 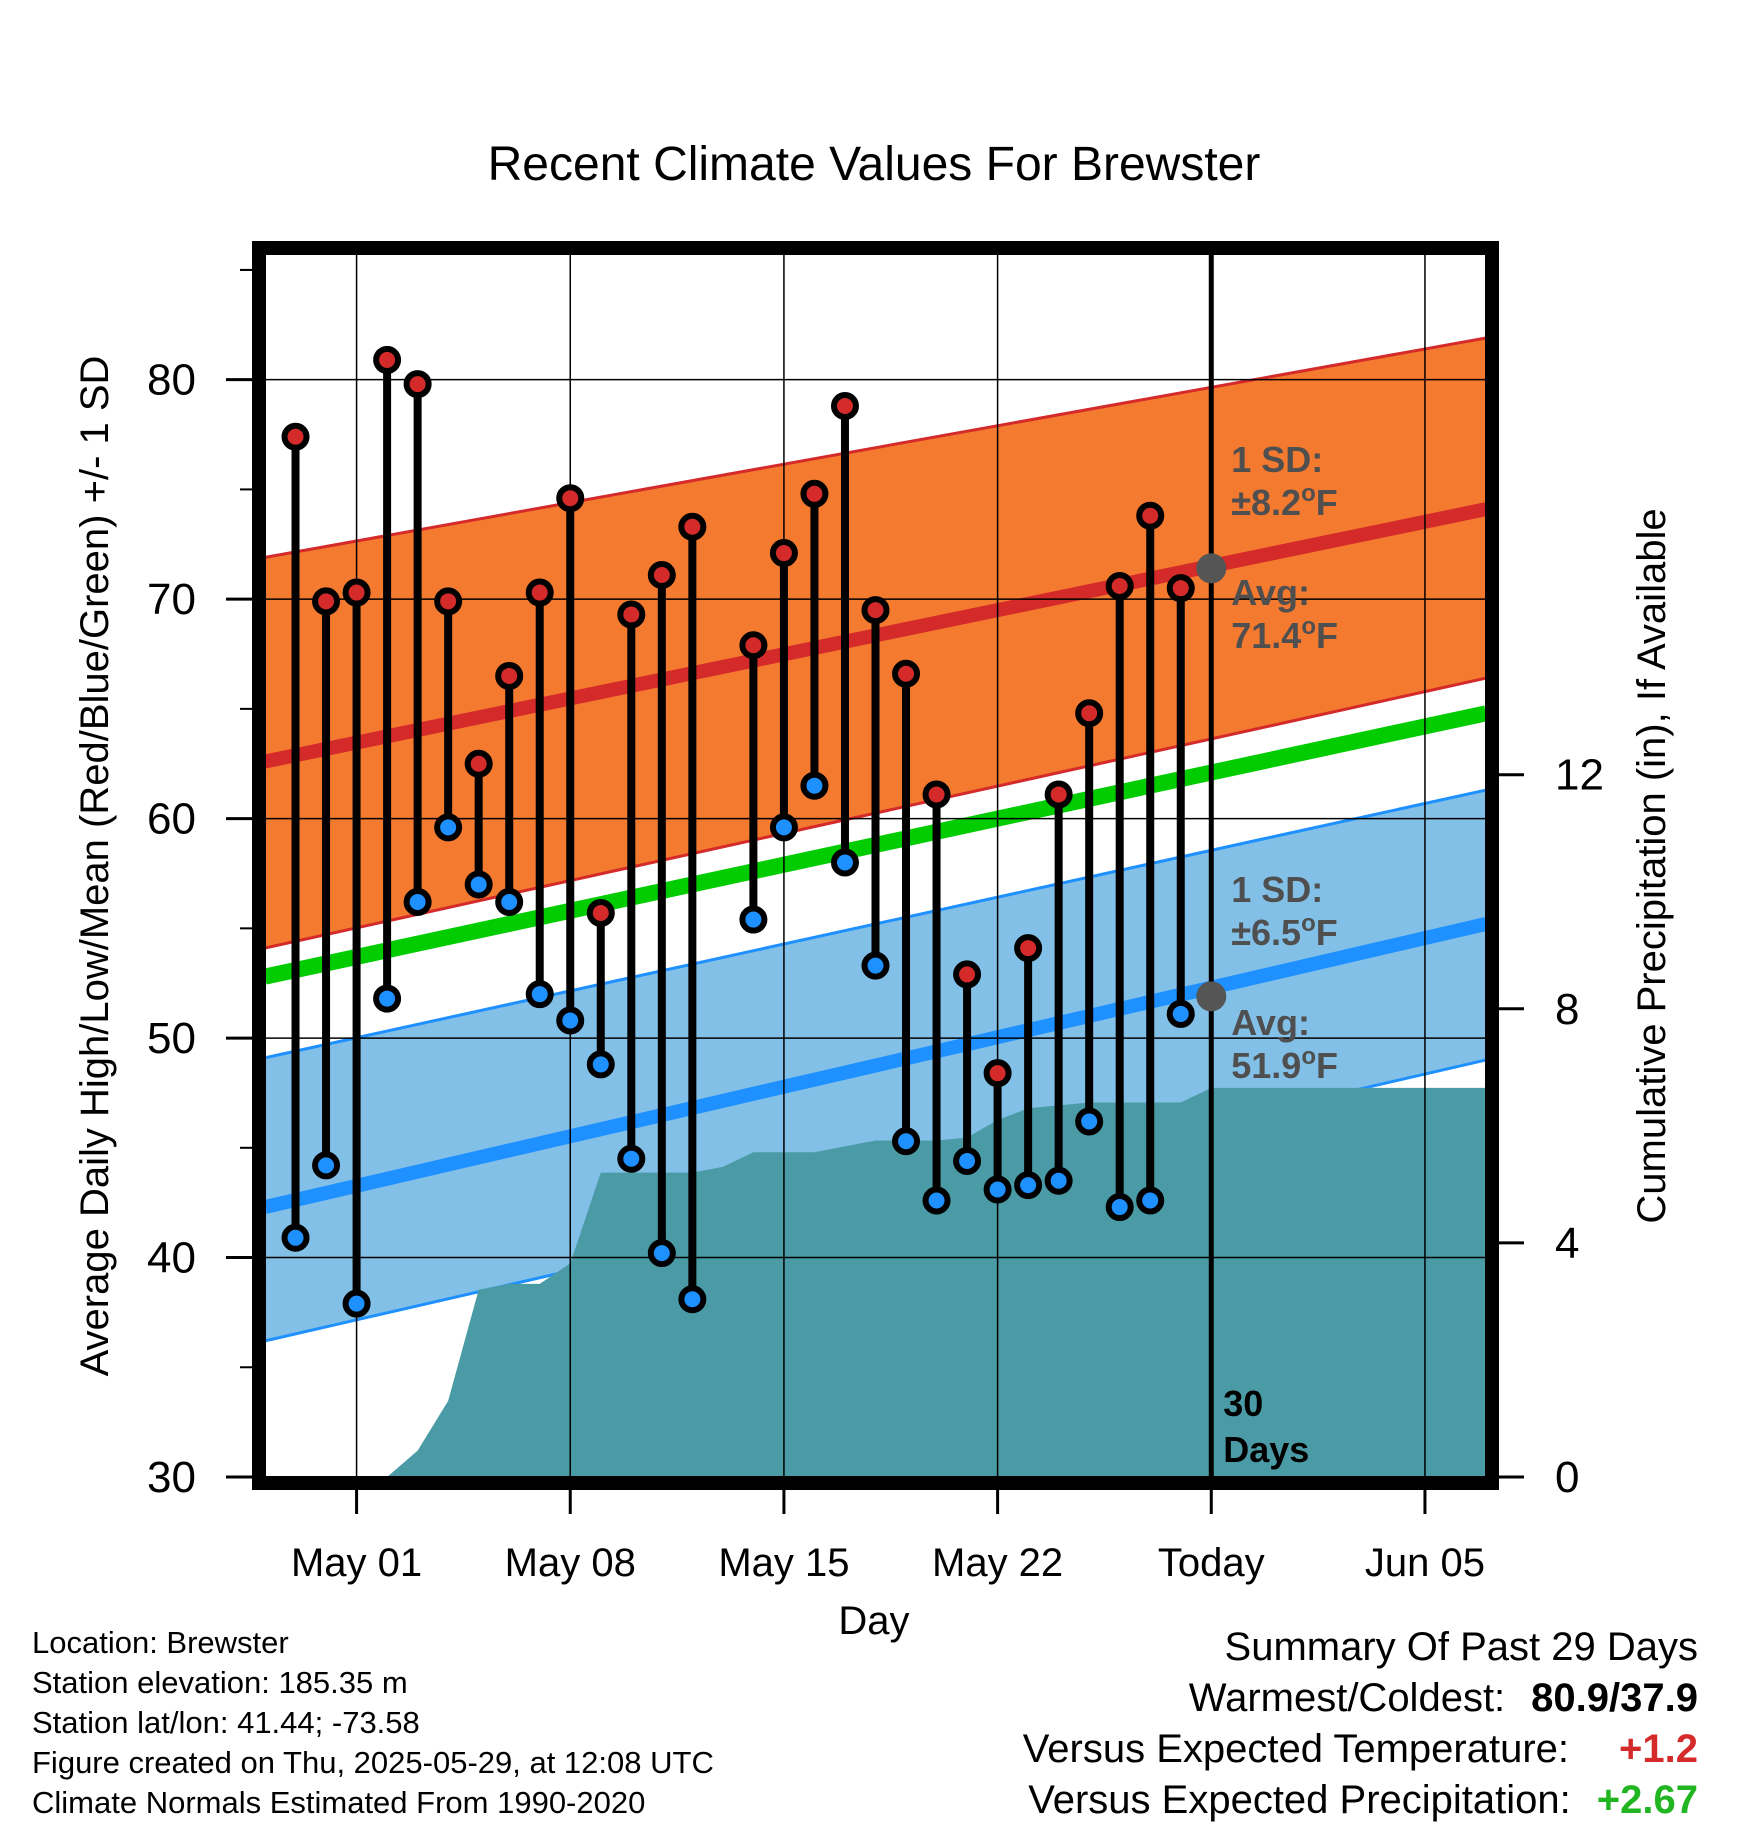 I want to click on temp-label: Versus Expected Temperature:, so click(x=1296, y=1749).